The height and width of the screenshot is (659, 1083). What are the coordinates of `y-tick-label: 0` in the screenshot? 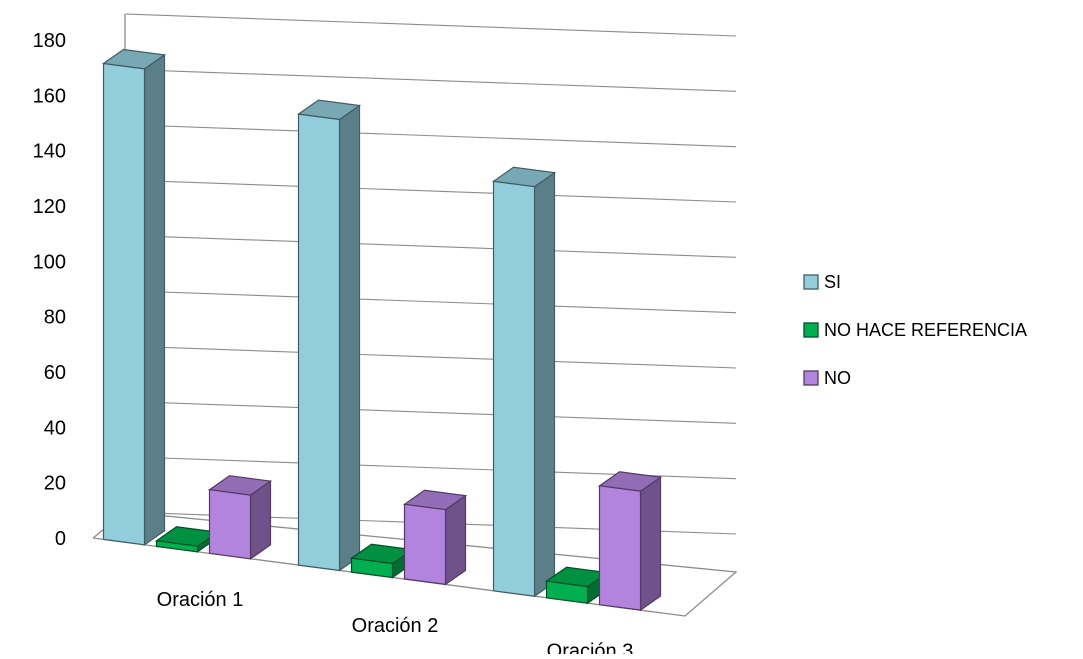 It's located at (60, 539).